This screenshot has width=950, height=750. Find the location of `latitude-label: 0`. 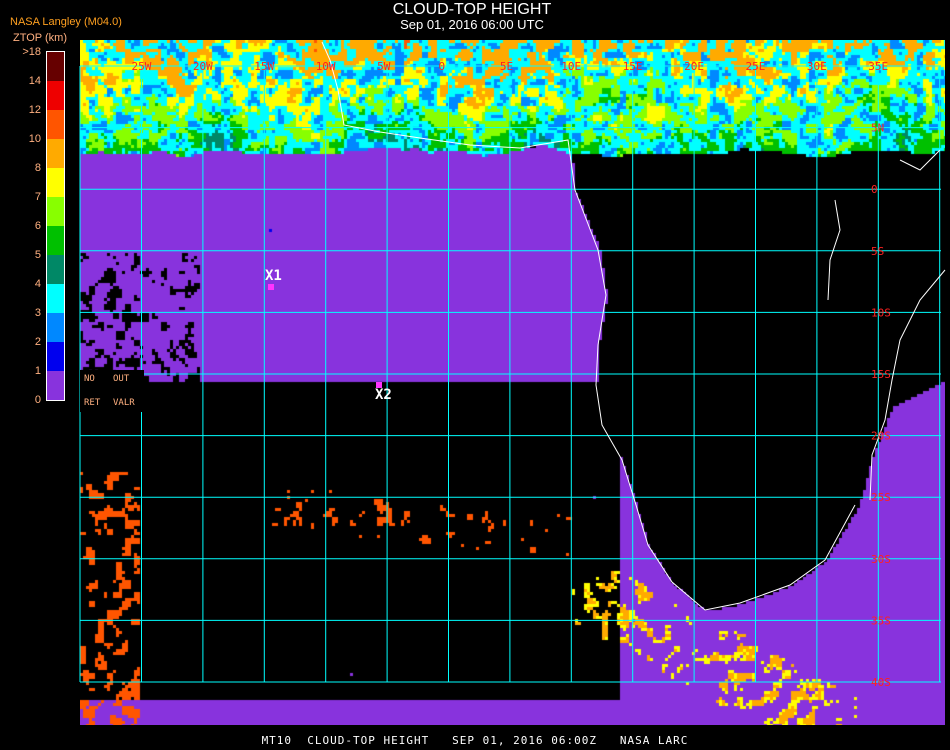

latitude-label: 0 is located at coordinates (874, 189).